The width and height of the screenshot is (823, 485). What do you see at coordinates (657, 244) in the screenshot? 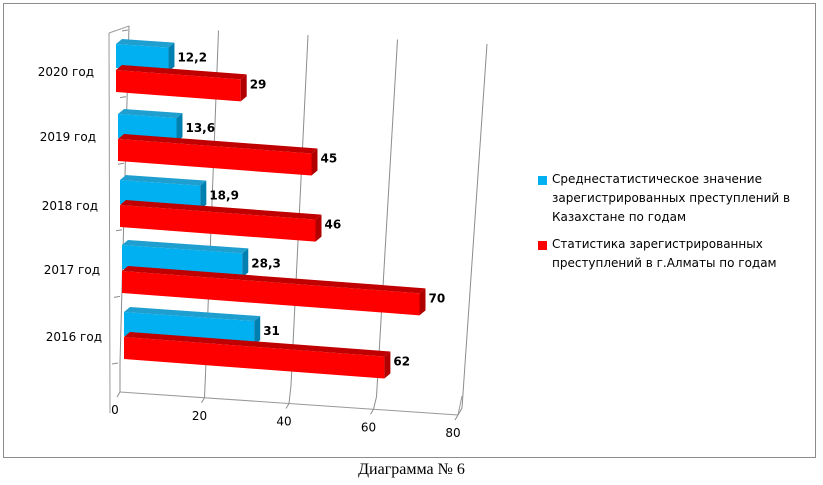
I see `legend-label-line: Статистика зарегистрированных` at bounding box center [657, 244].